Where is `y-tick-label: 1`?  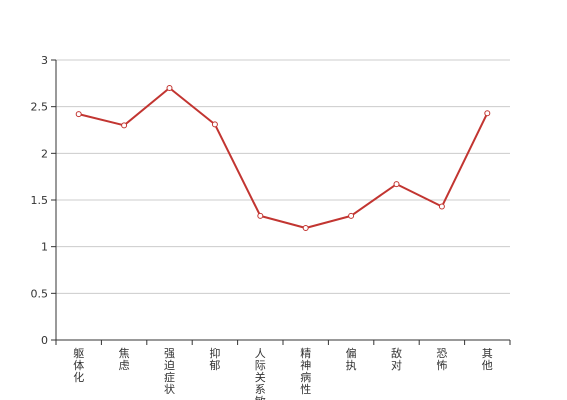 y-tick-label: 1 is located at coordinates (44, 247).